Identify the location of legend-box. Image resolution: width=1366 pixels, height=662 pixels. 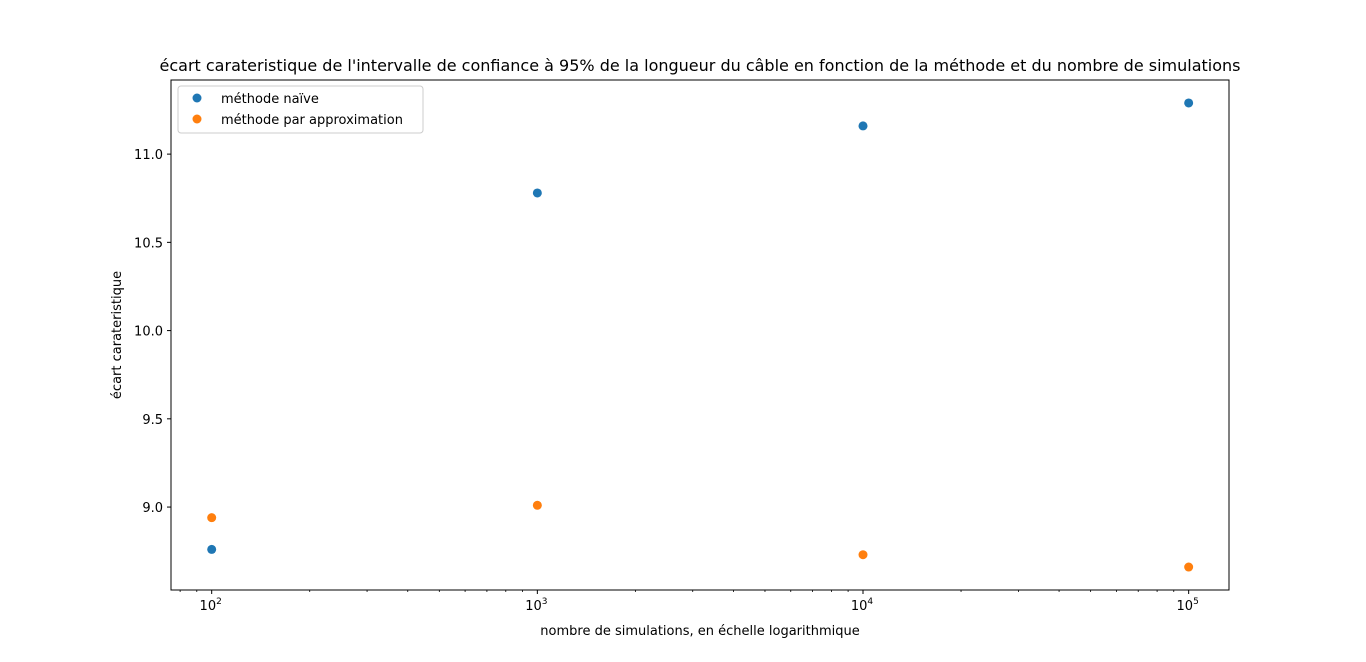
(300, 109).